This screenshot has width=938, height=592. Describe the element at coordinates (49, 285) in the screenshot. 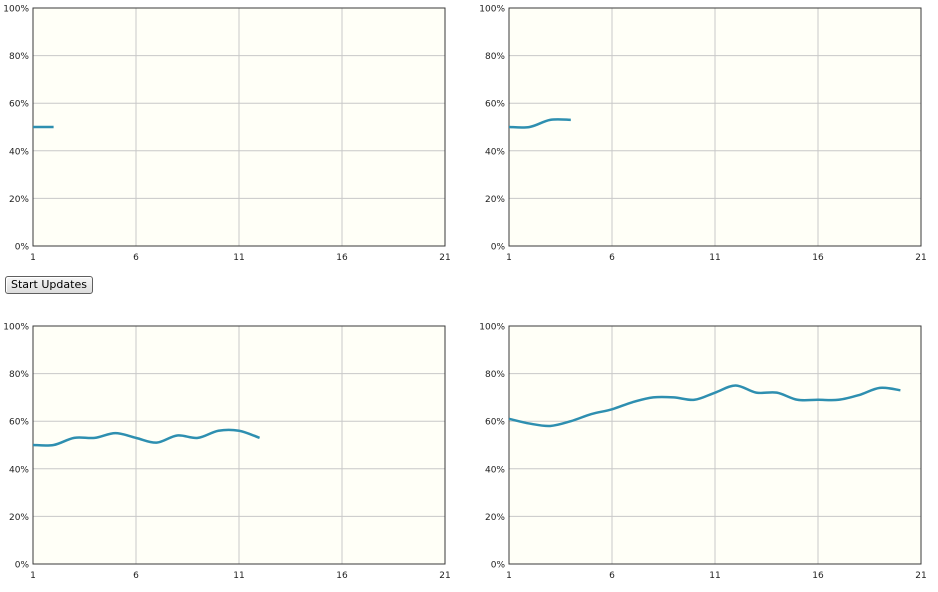

I see `start-updates-button: Start Updates` at that location.